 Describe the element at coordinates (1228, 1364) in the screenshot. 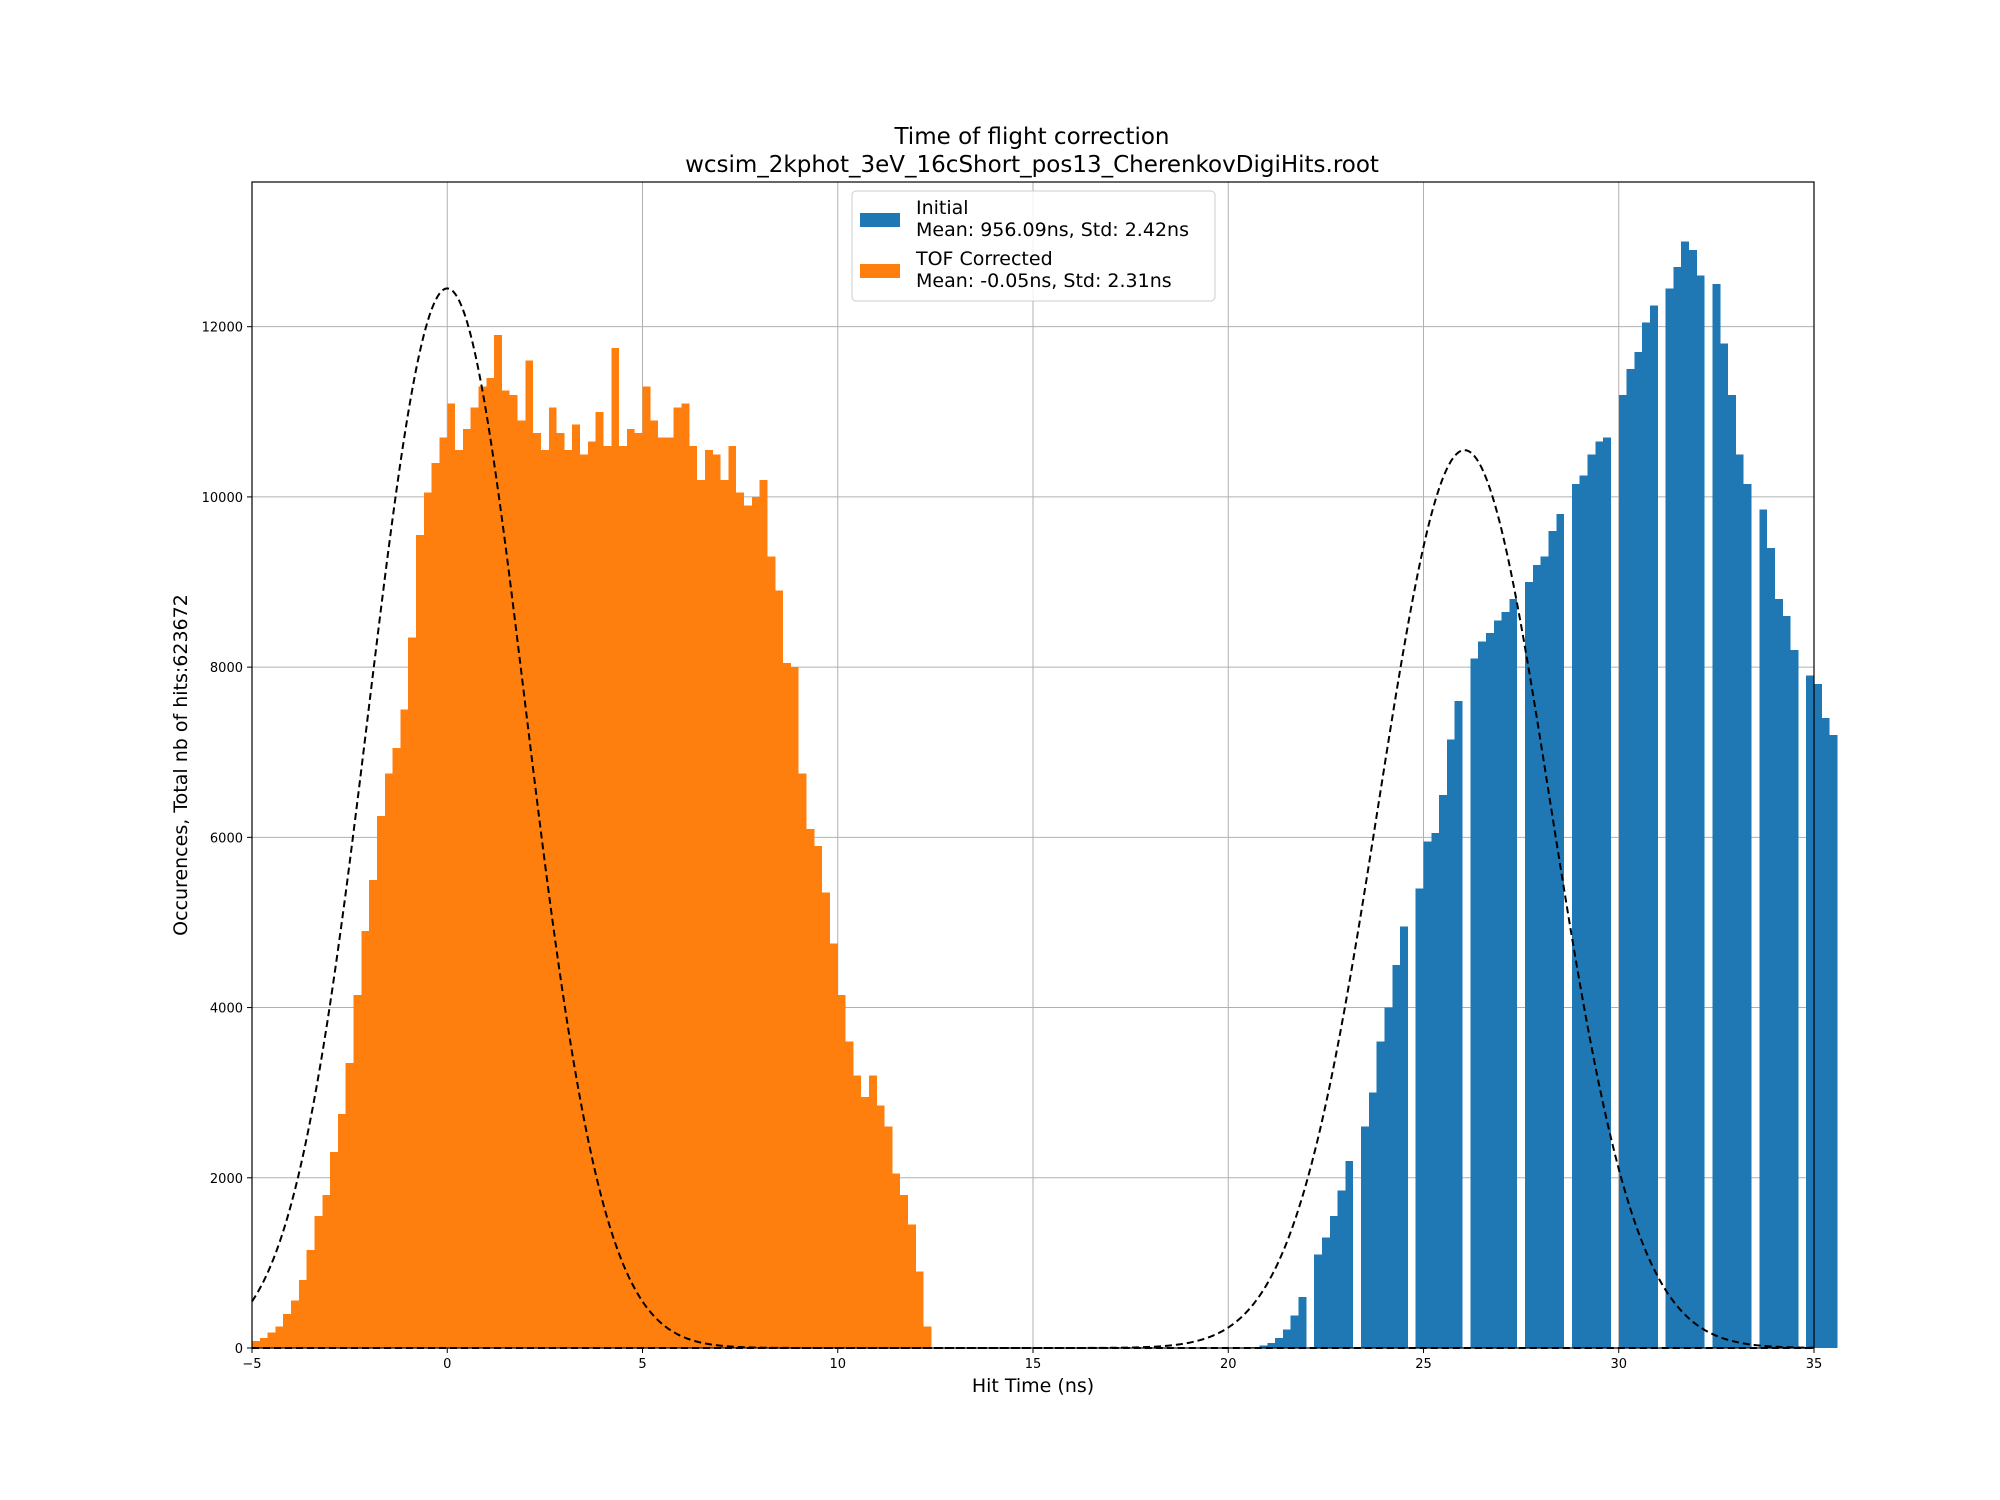

I see `x-tick-label: 20` at that location.